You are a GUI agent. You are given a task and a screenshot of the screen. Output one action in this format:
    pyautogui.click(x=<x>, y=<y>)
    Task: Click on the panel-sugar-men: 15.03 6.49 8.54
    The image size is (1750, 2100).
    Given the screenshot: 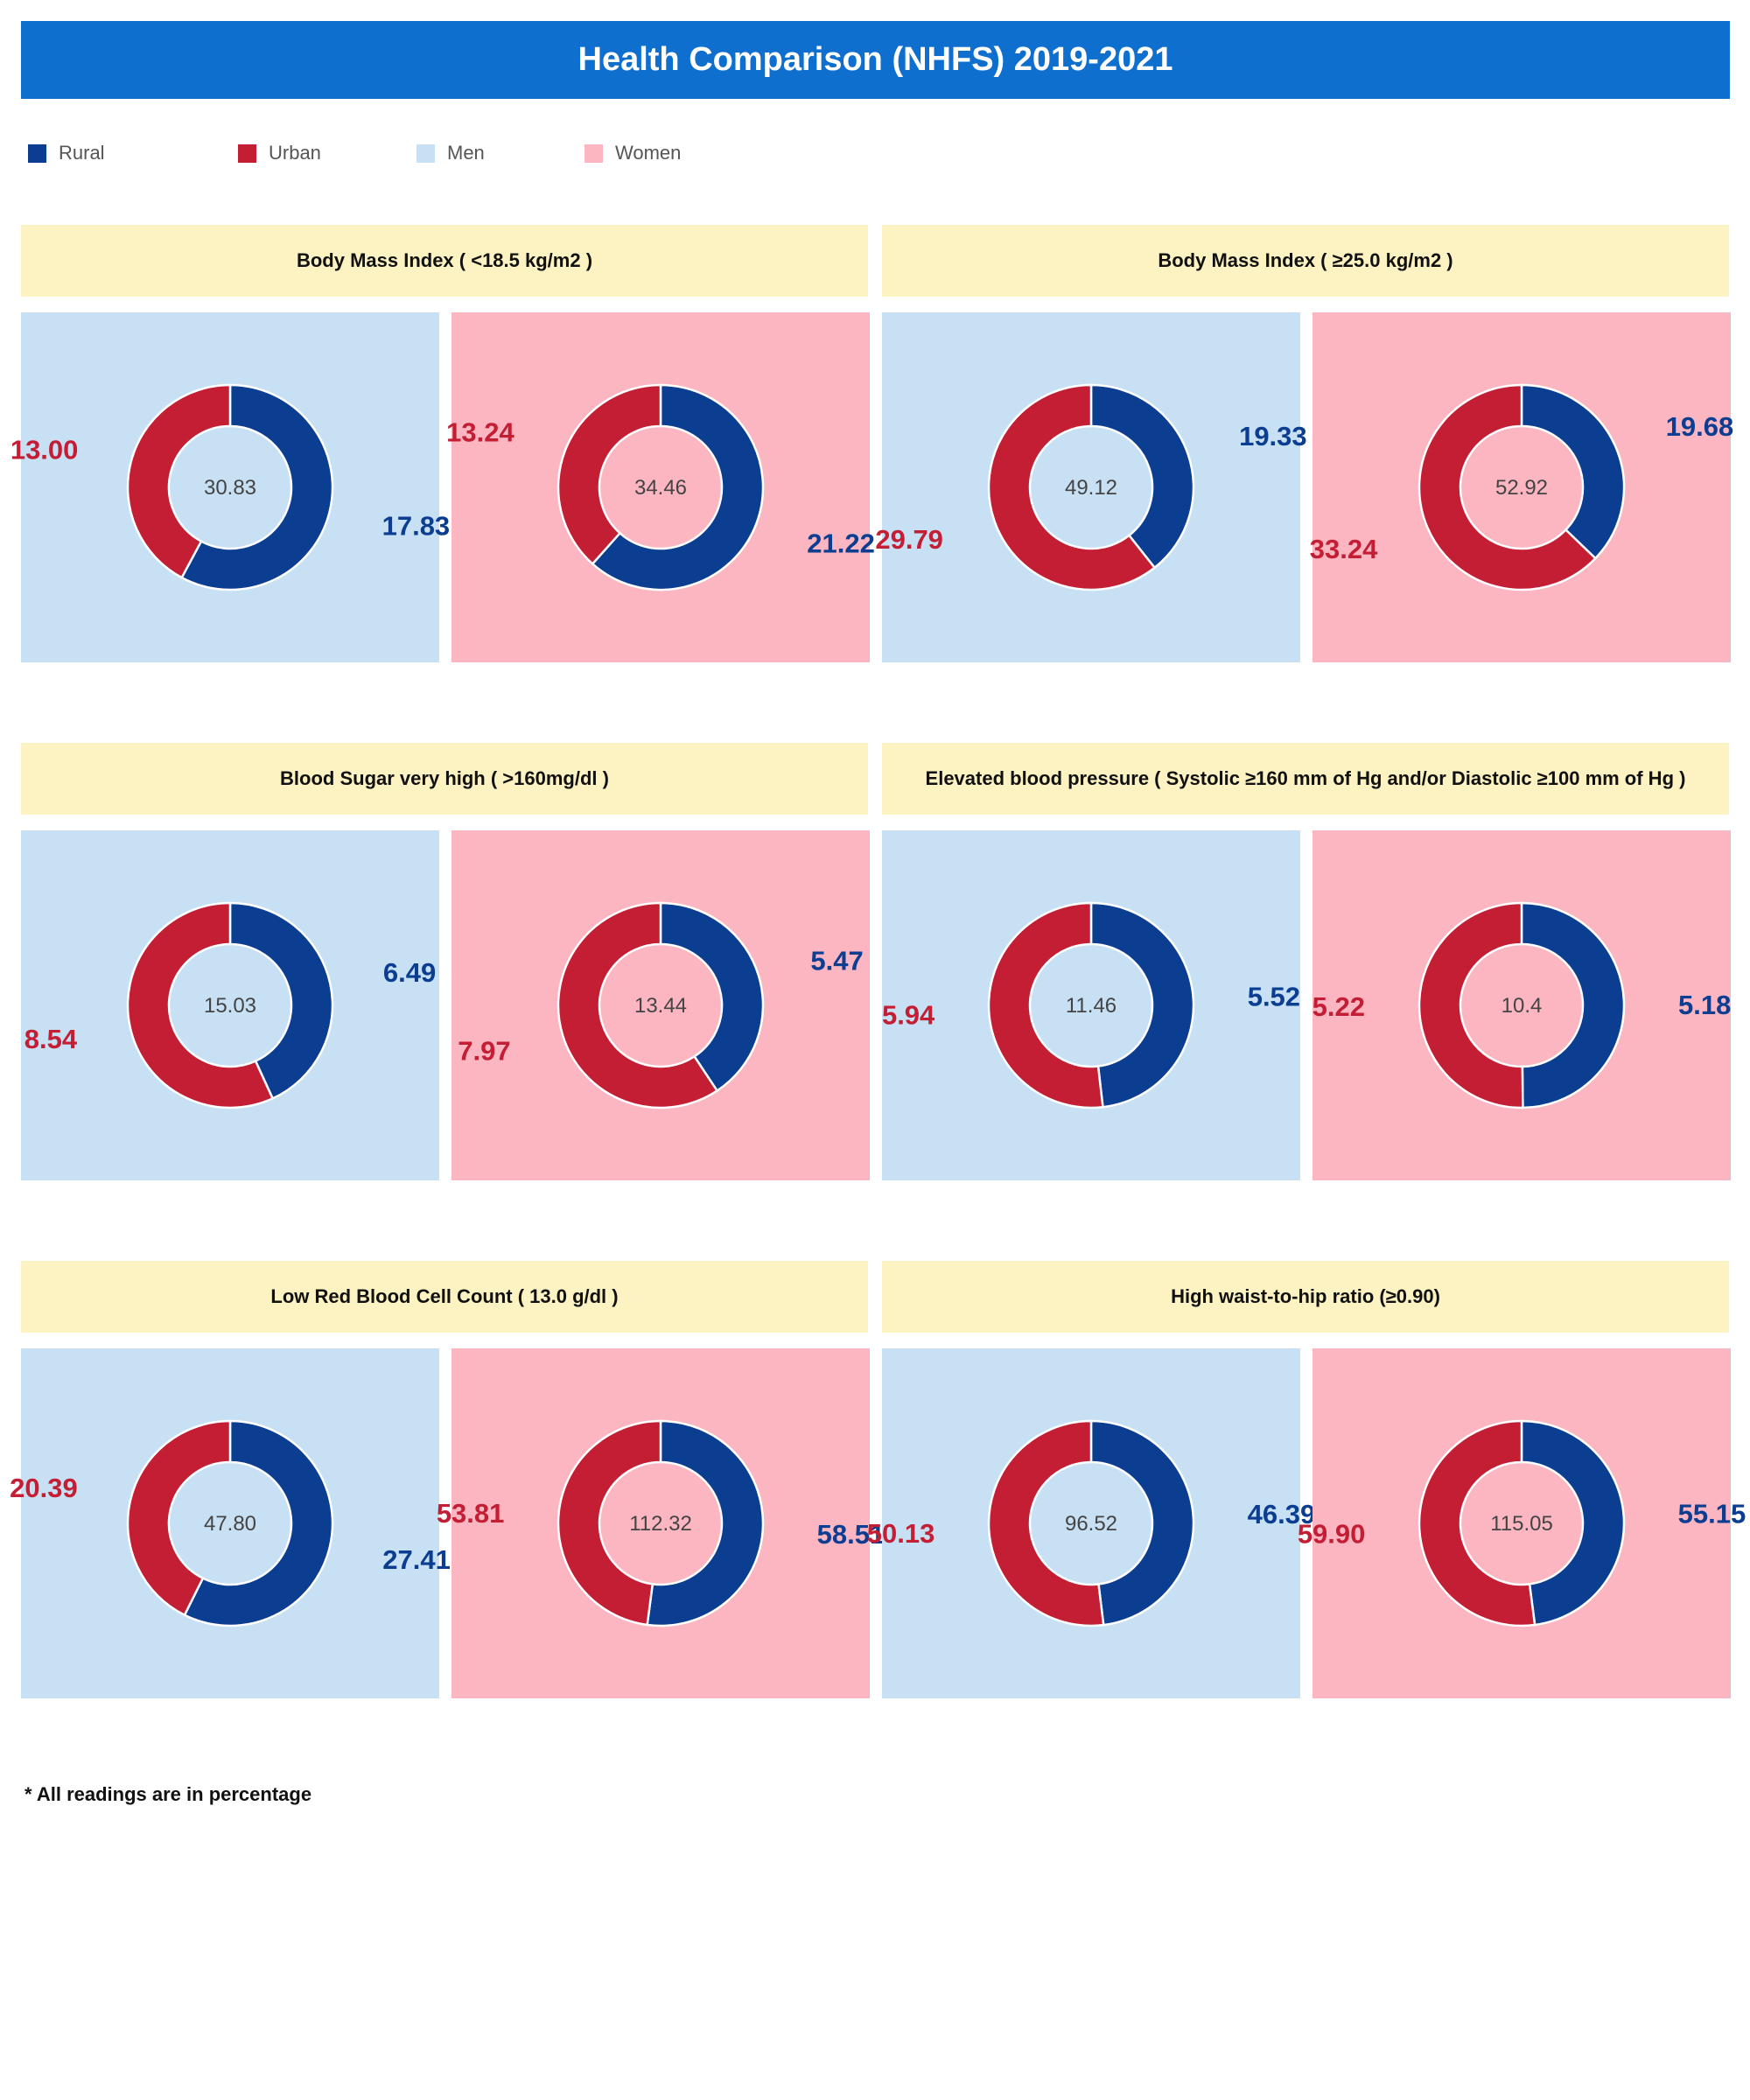 What is the action you would take?
    pyautogui.click(x=230, y=1005)
    